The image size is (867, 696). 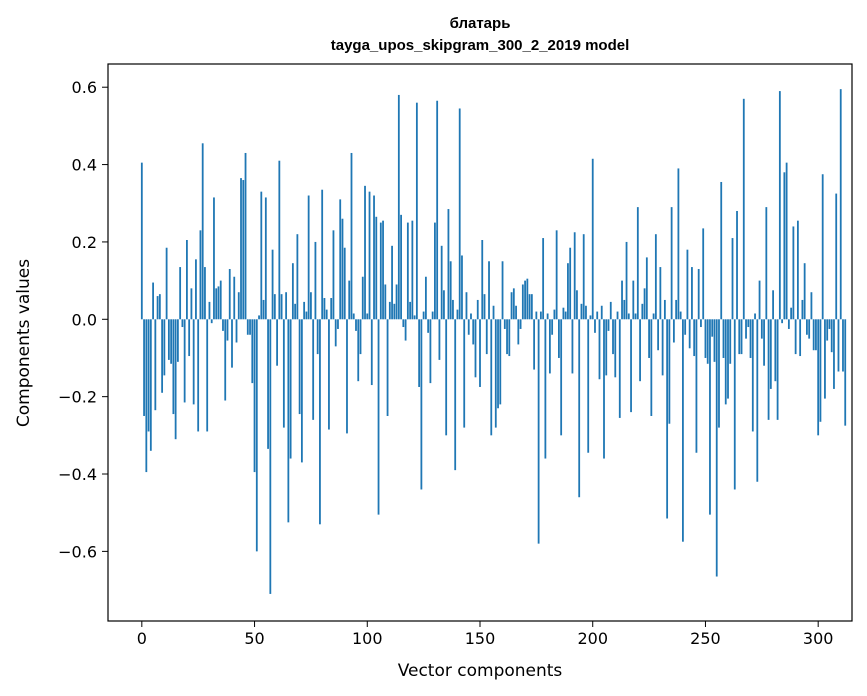 What do you see at coordinates (77, 551) in the screenshot?
I see `y-tick-label: −0.6` at bounding box center [77, 551].